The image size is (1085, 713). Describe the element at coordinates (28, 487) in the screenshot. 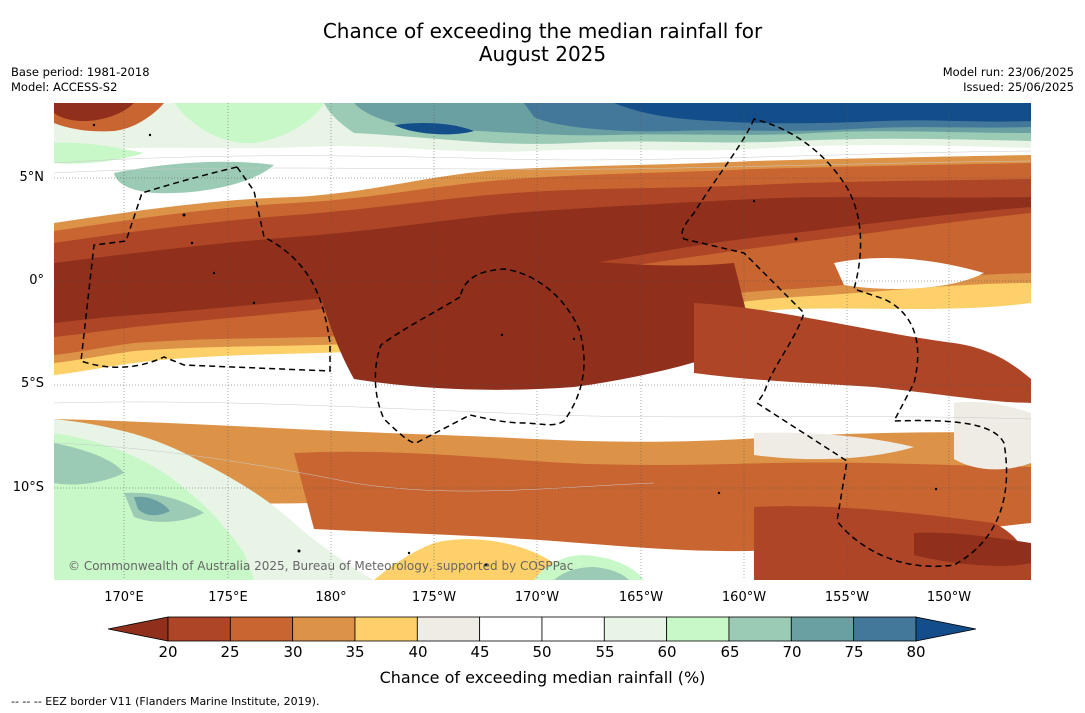

I see `lat-label-10s: 10°S` at that location.